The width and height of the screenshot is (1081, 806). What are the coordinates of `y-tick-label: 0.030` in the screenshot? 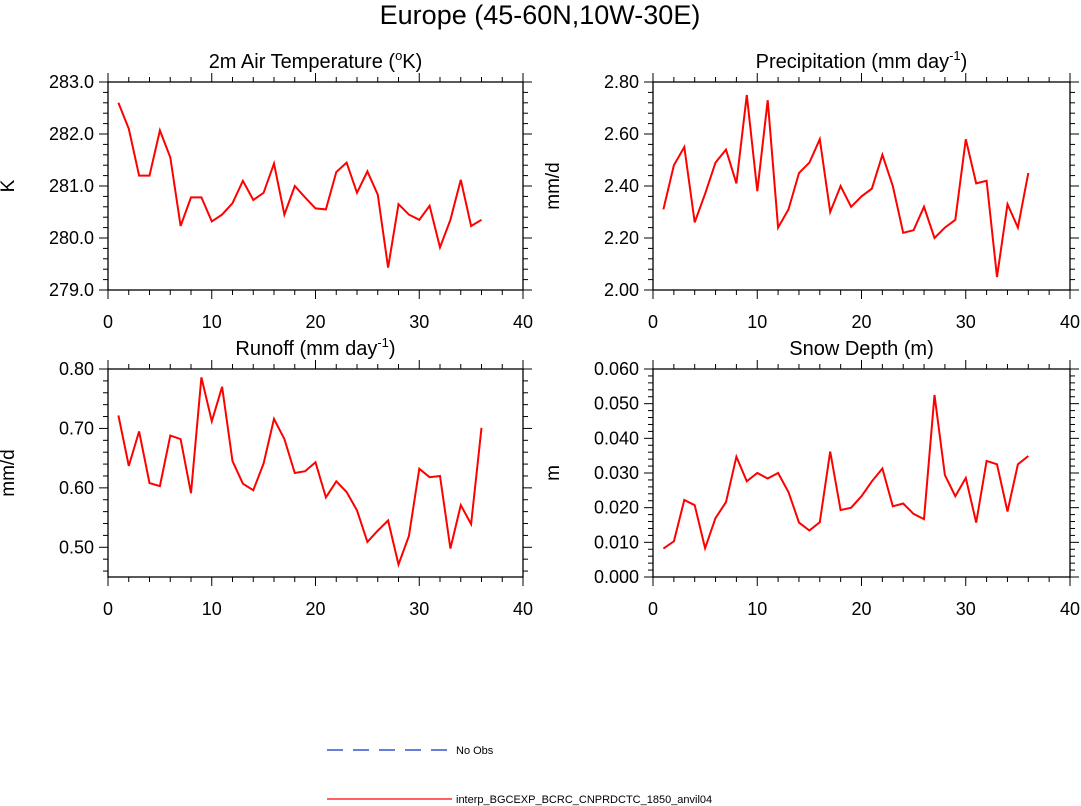 It's located at (616, 473).